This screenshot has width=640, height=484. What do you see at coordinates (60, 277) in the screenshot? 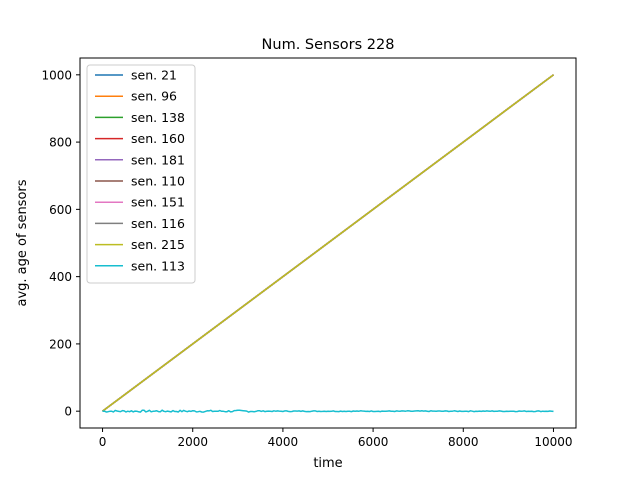
I see `y-tick-label: 400` at bounding box center [60, 277].